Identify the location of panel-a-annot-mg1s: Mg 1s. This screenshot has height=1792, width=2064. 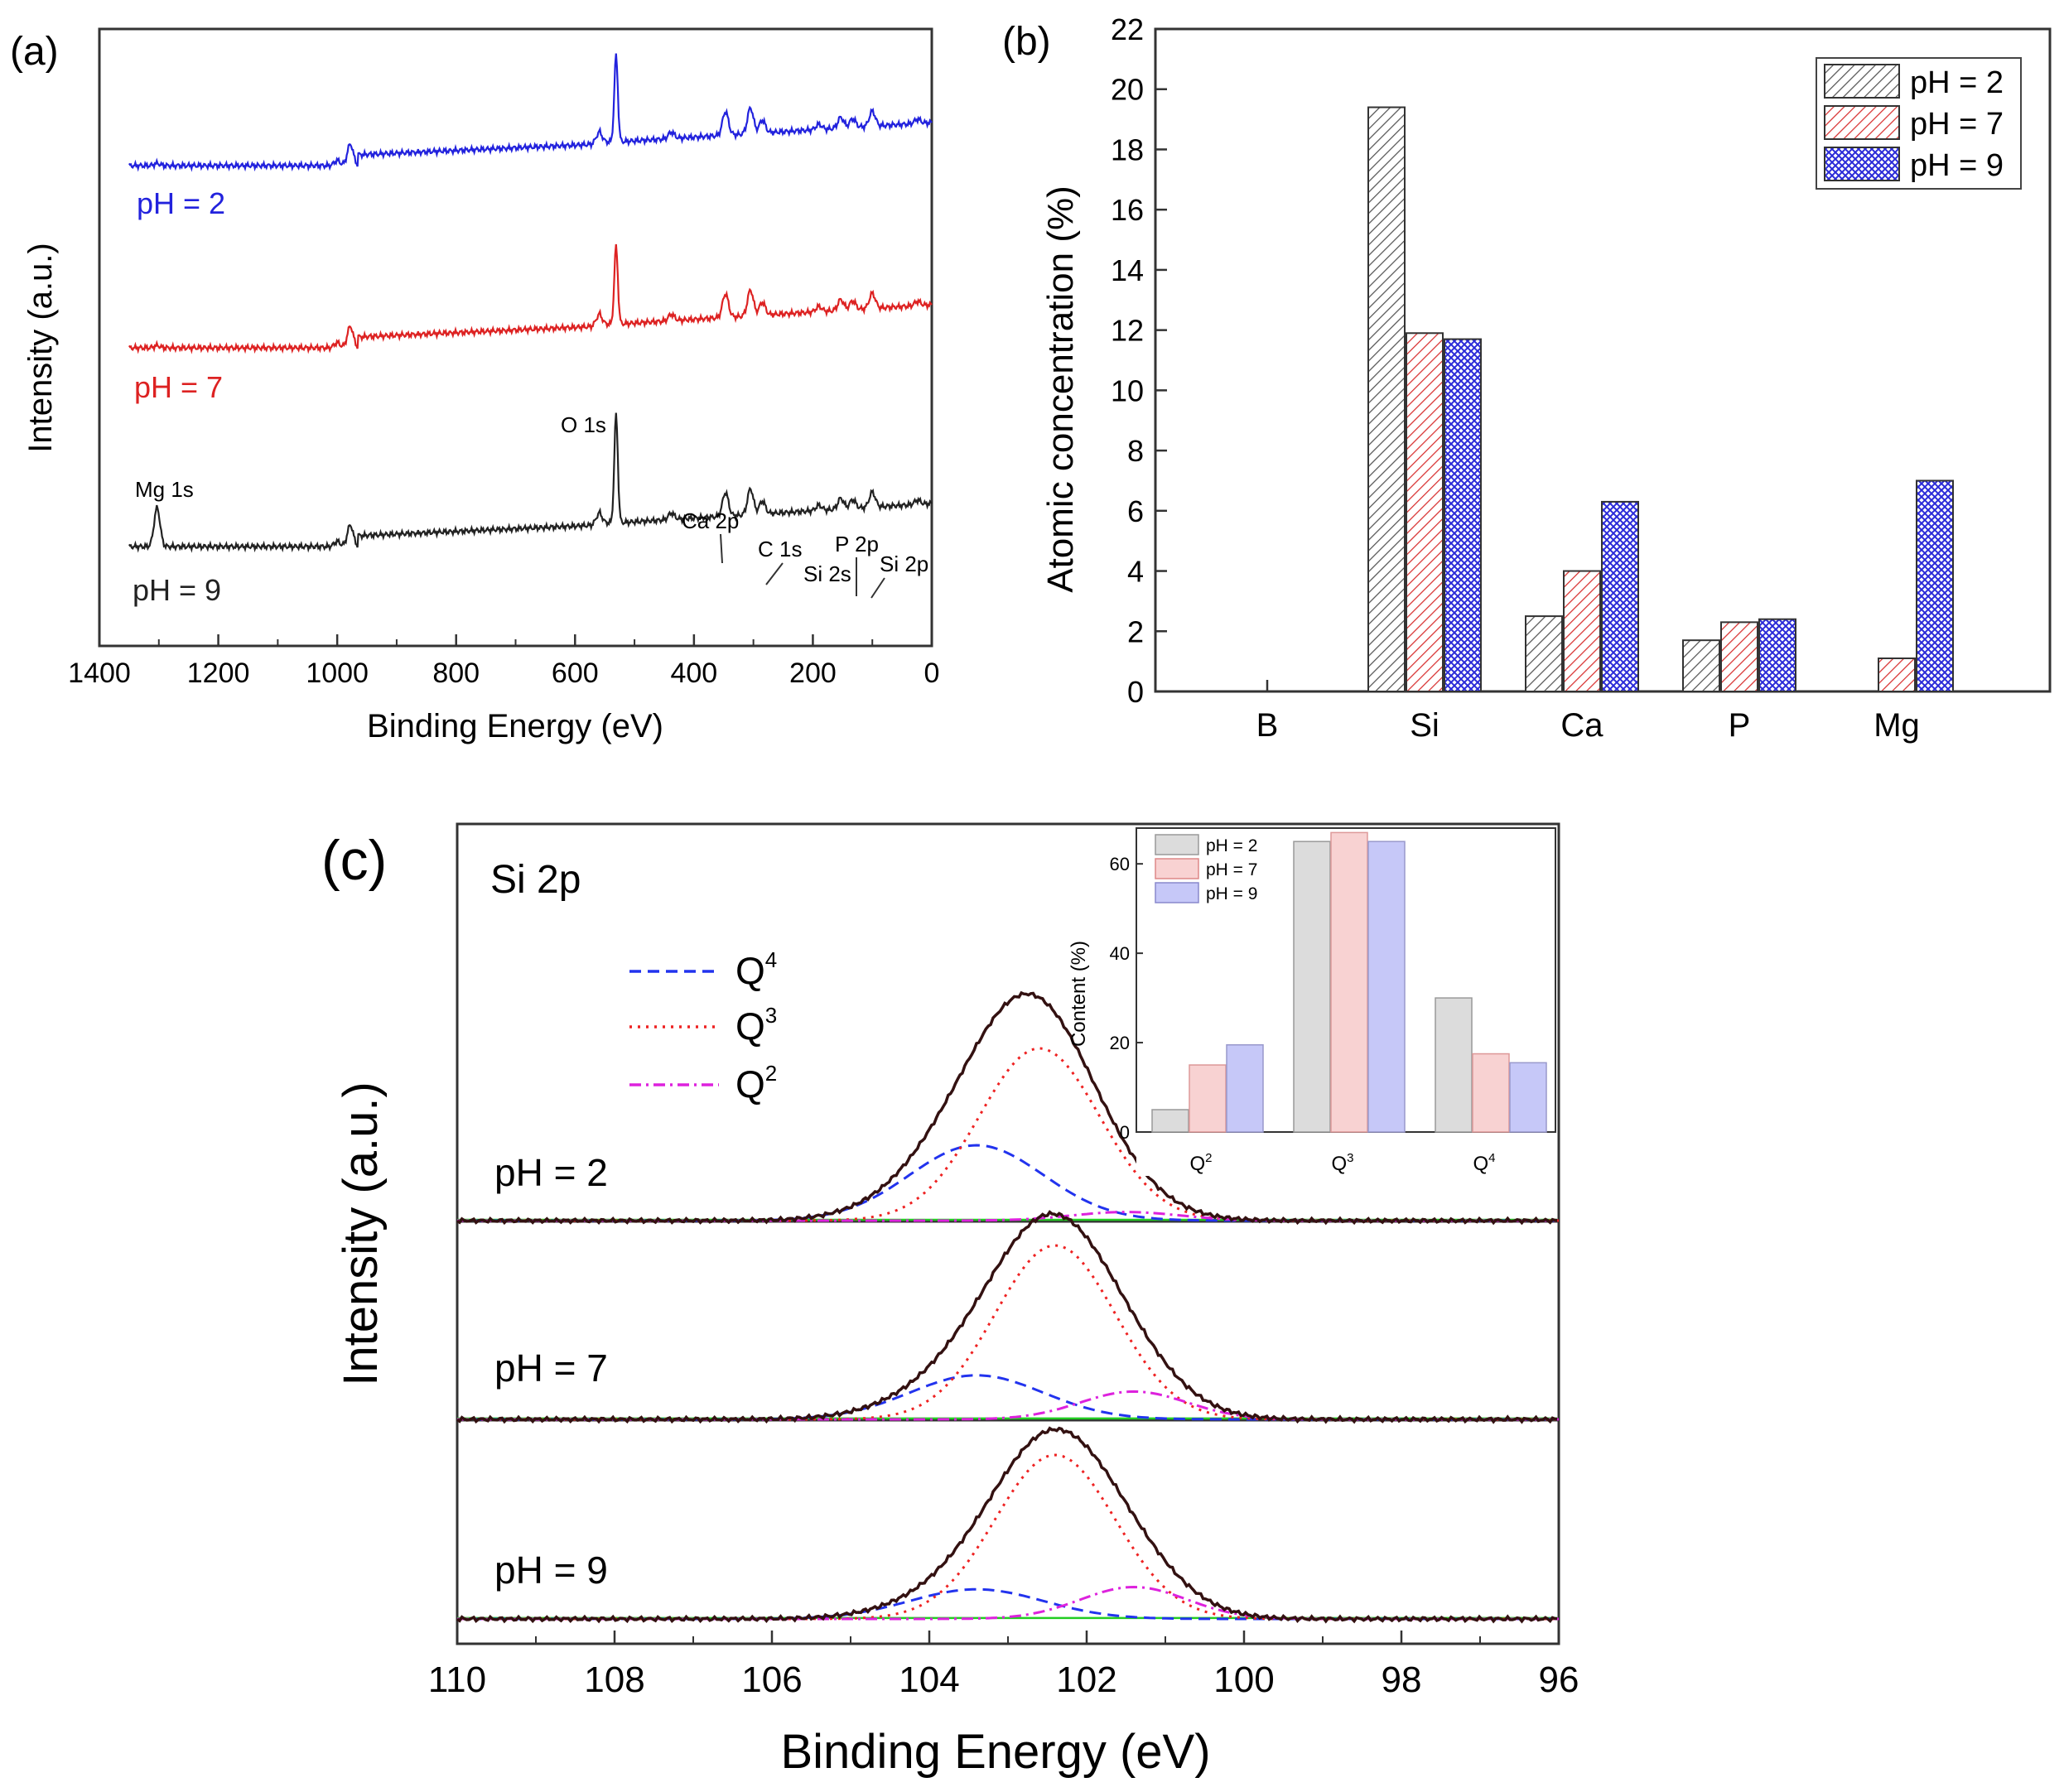
(164, 490).